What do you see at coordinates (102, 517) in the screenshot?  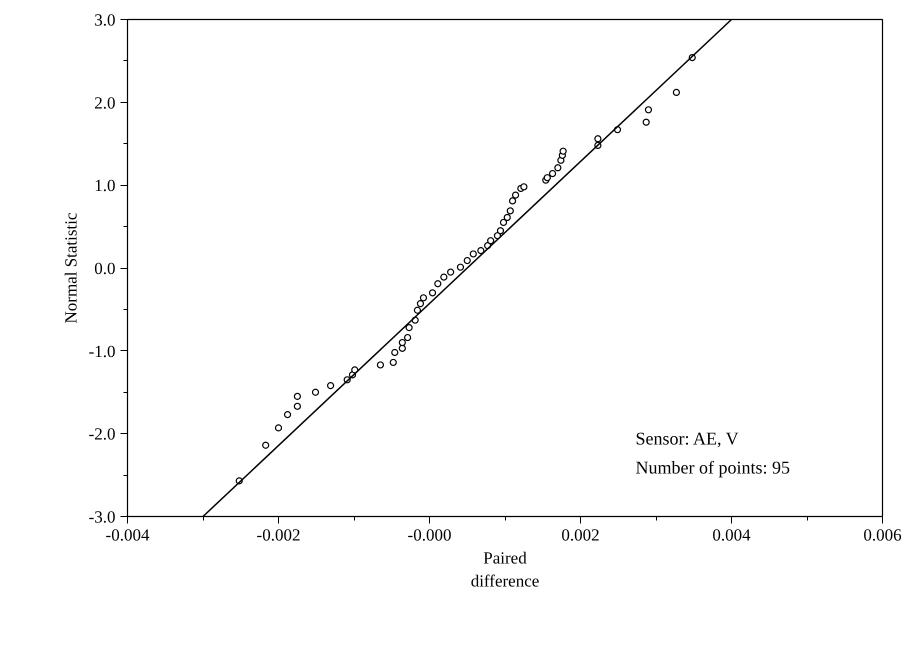 I see `y-tick-label: -3.0` at bounding box center [102, 517].